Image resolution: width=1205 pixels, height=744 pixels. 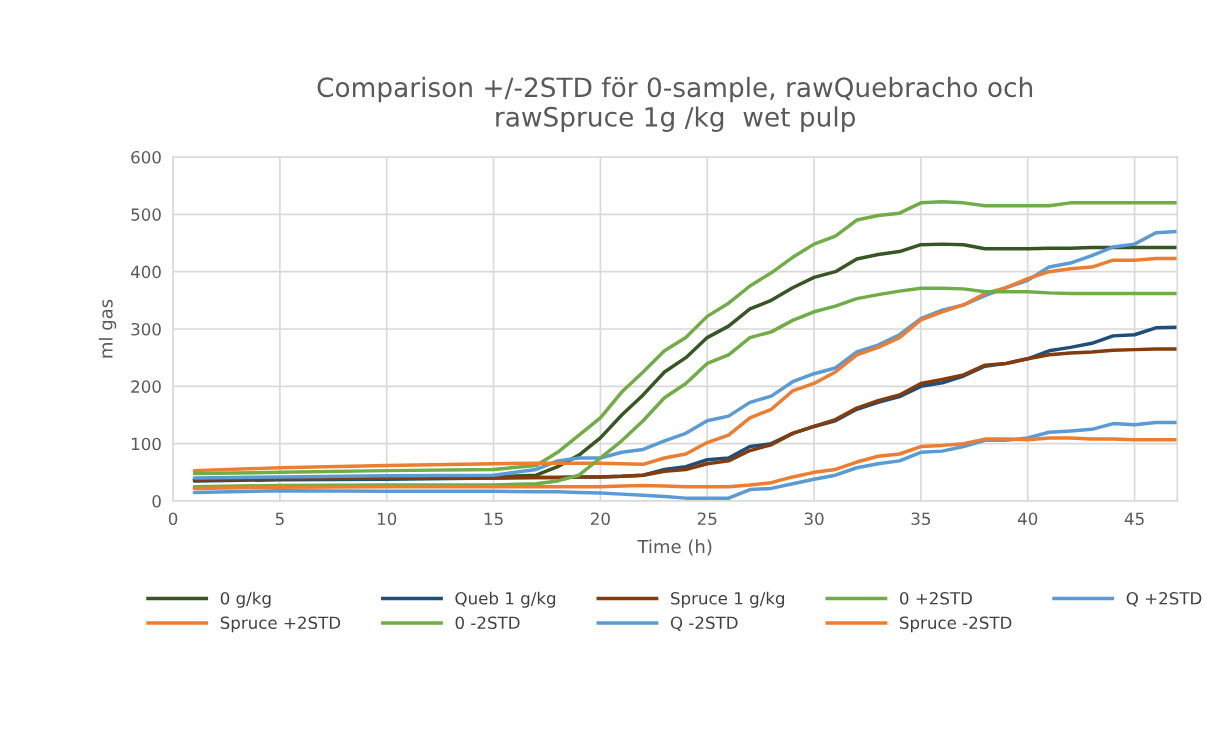 I want to click on y-tick-label: 600, so click(x=146, y=157).